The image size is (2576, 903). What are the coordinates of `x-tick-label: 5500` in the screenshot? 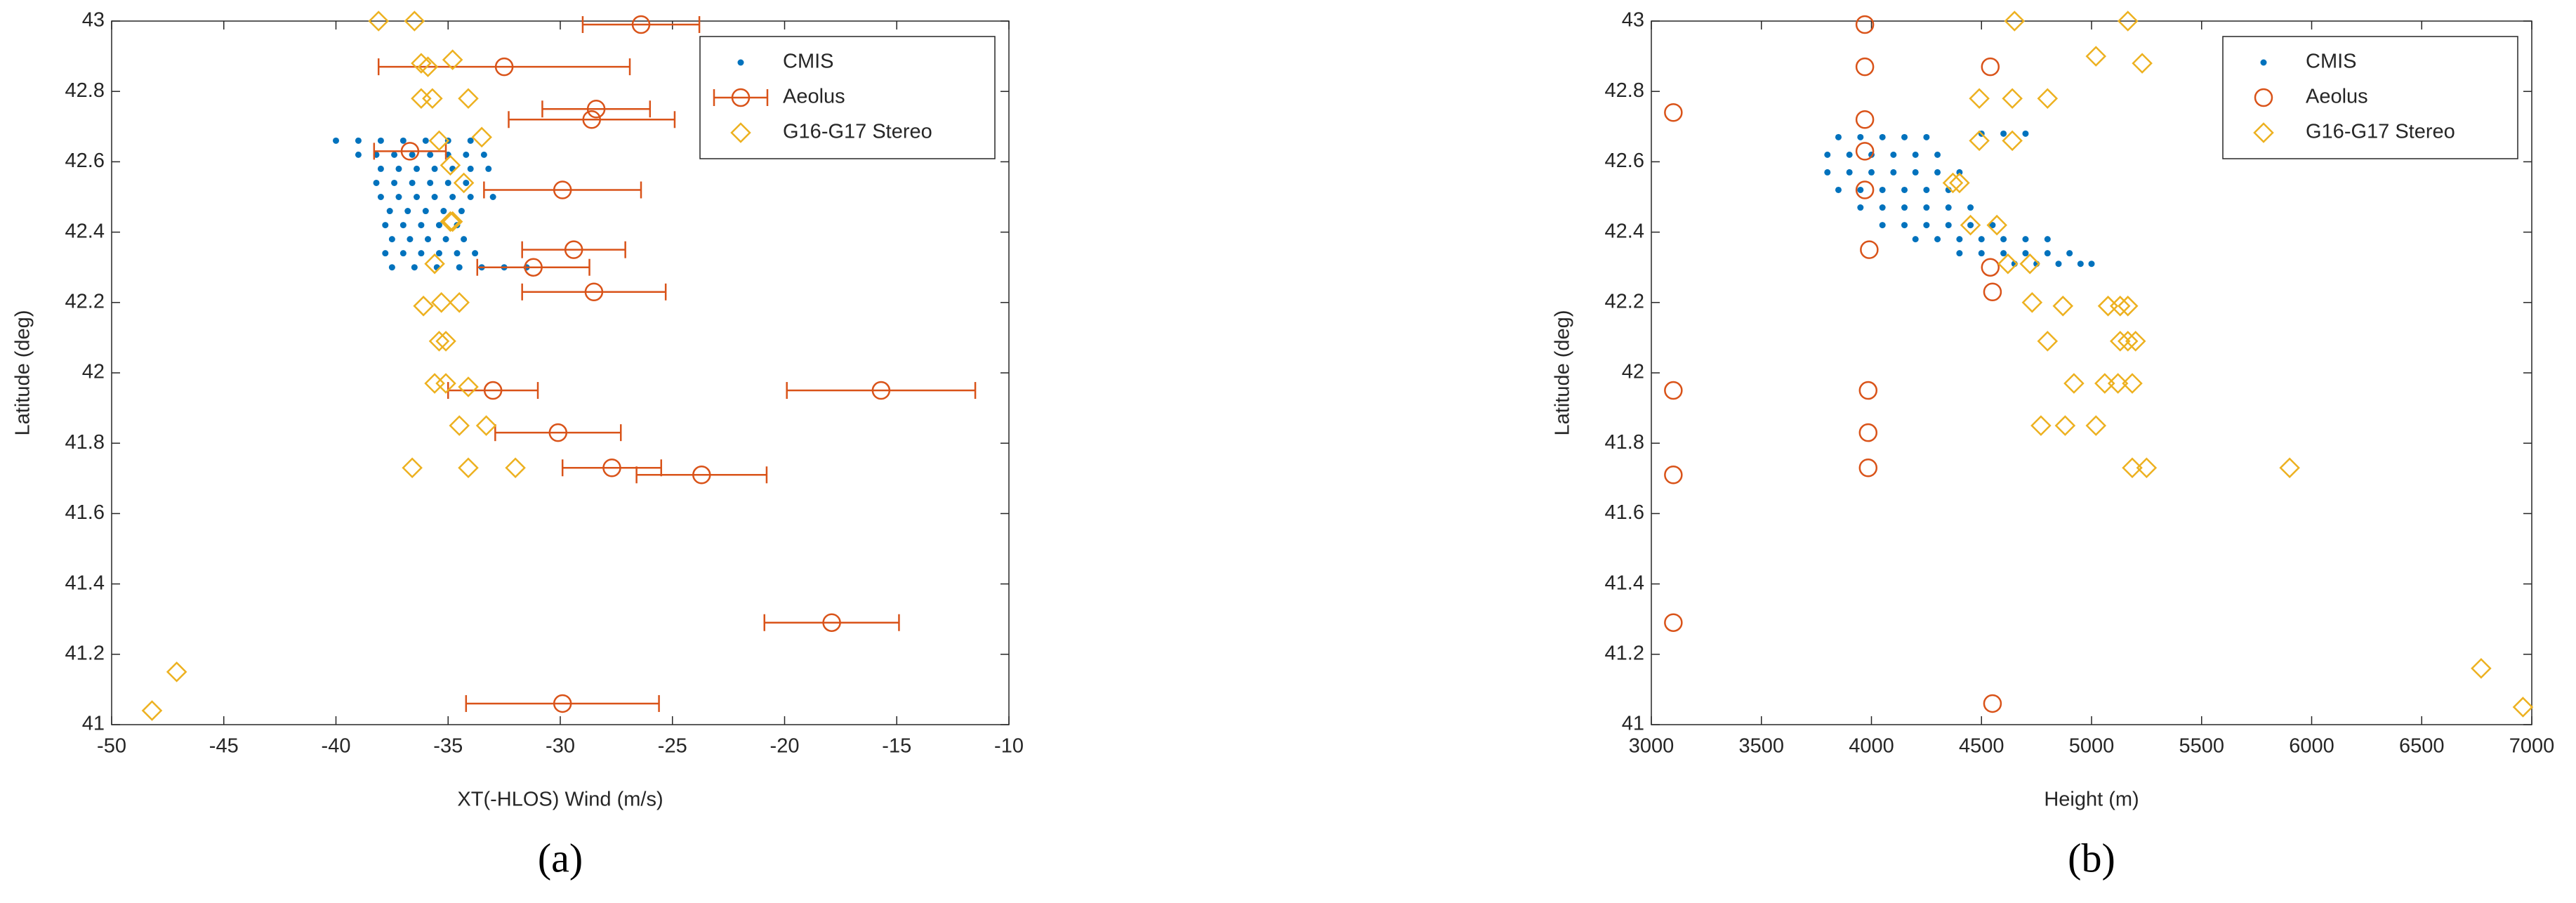 It's located at (2201, 746).